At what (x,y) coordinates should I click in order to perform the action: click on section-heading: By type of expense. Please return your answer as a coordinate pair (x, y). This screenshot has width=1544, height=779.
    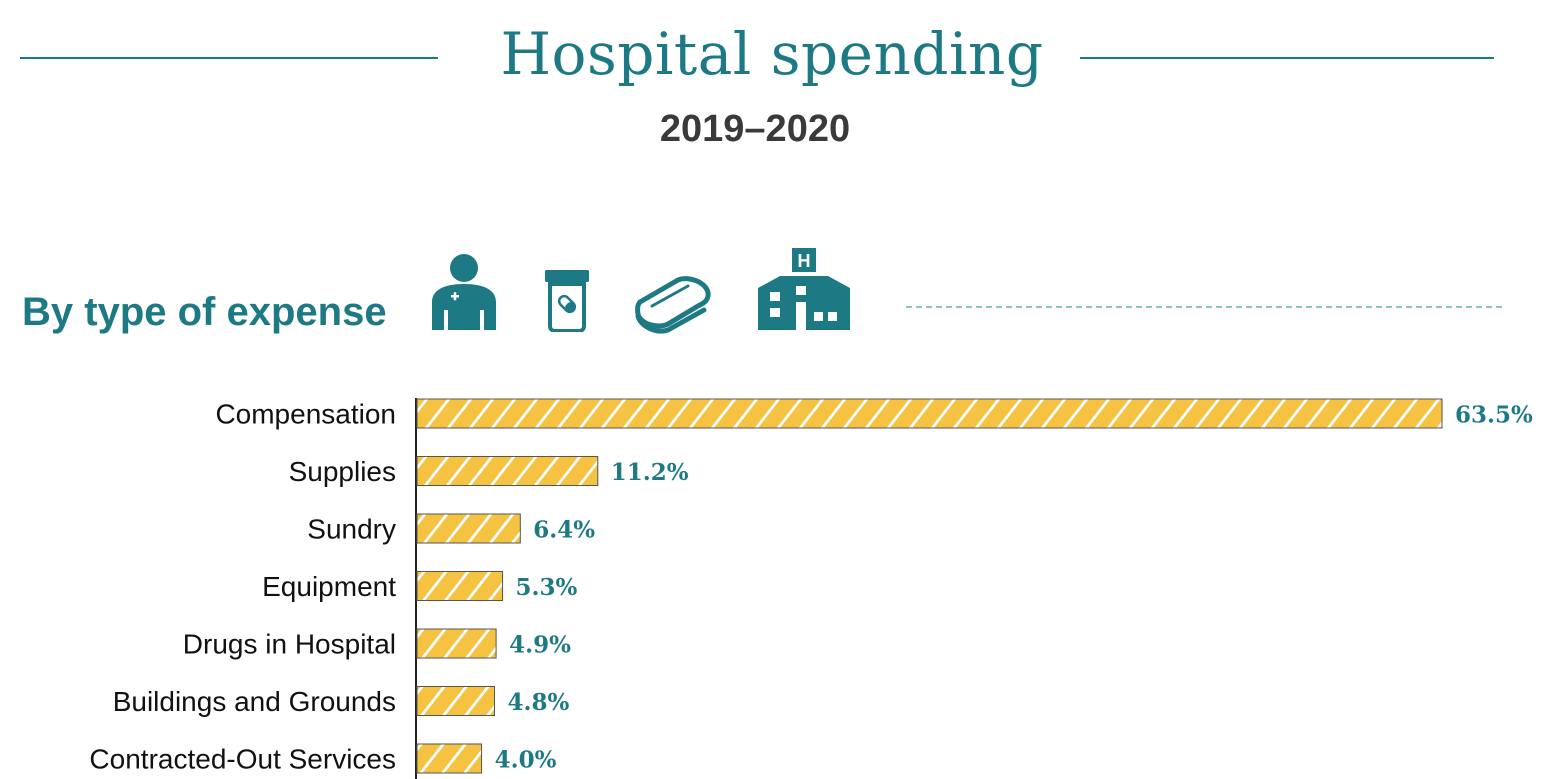
    Looking at the image, I should click on (204, 312).